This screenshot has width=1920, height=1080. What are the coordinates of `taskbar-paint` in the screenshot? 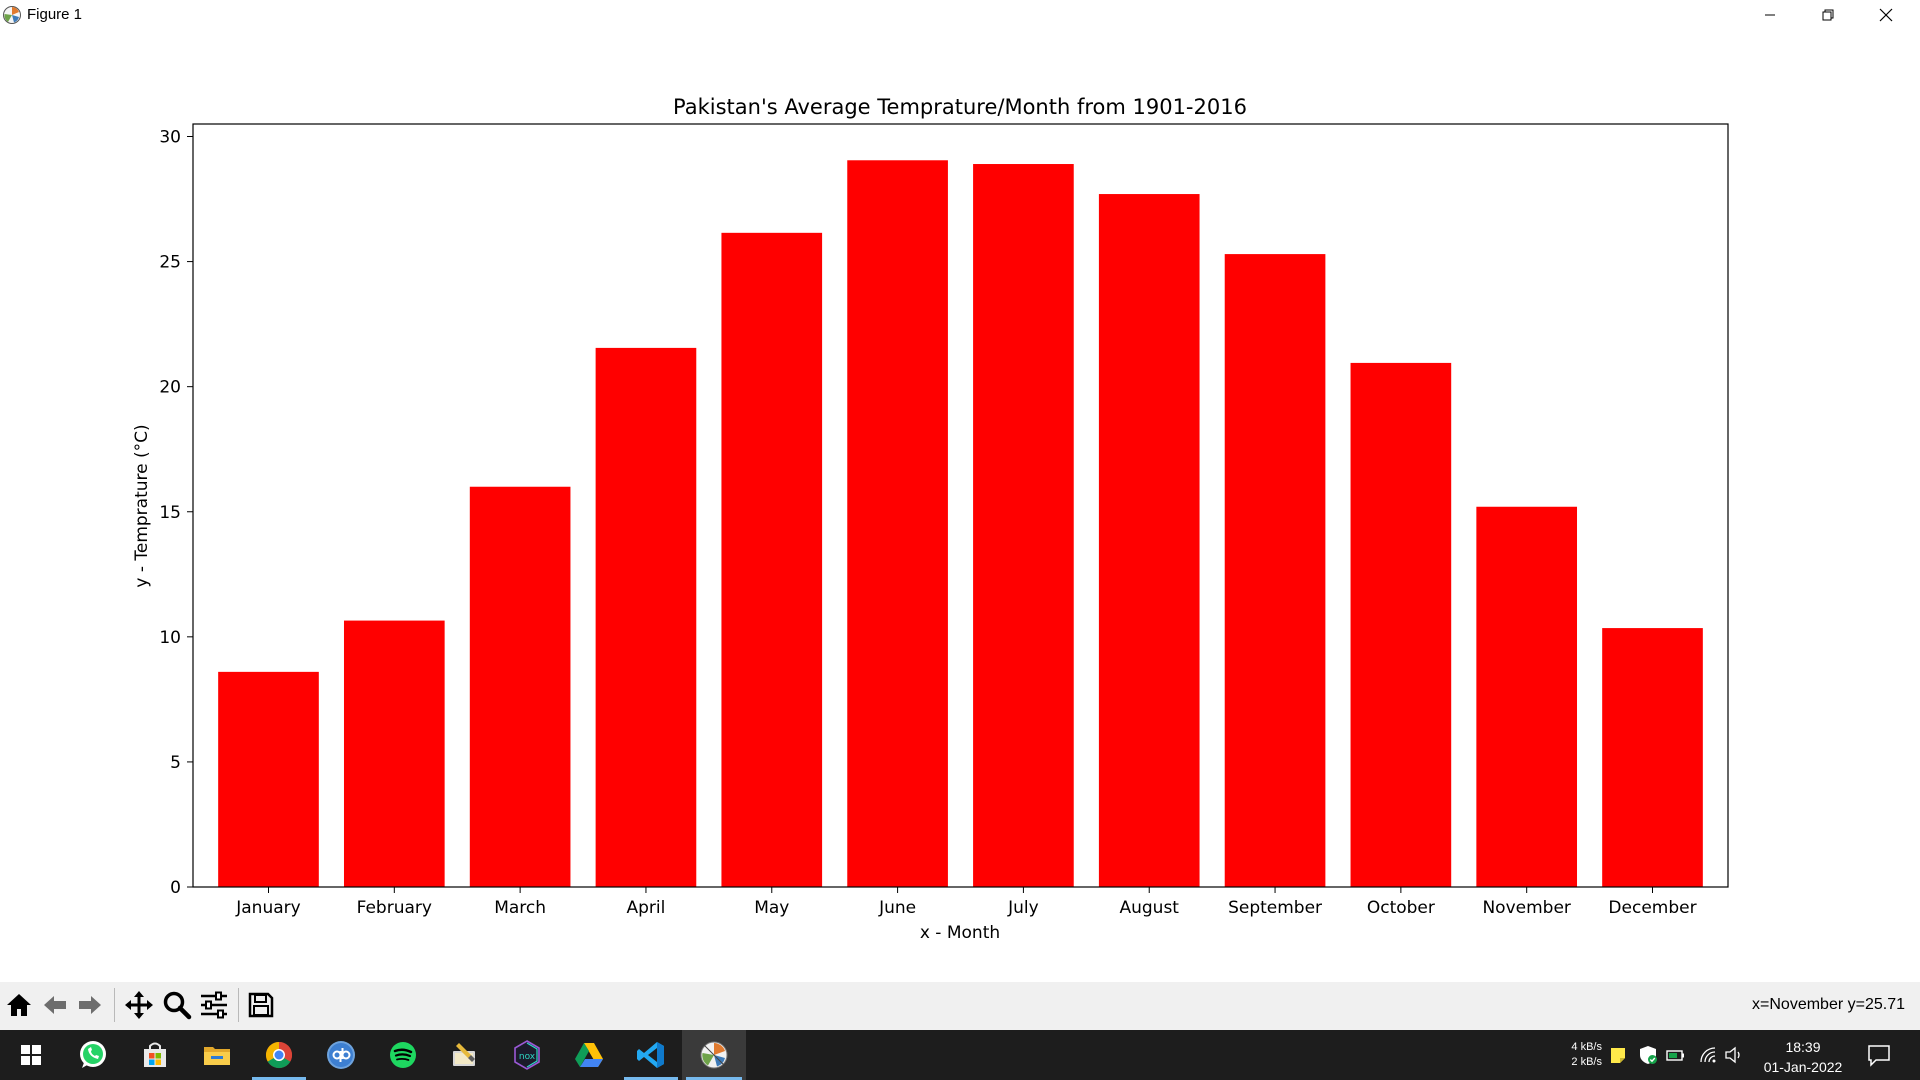 It's located at (465, 1055).